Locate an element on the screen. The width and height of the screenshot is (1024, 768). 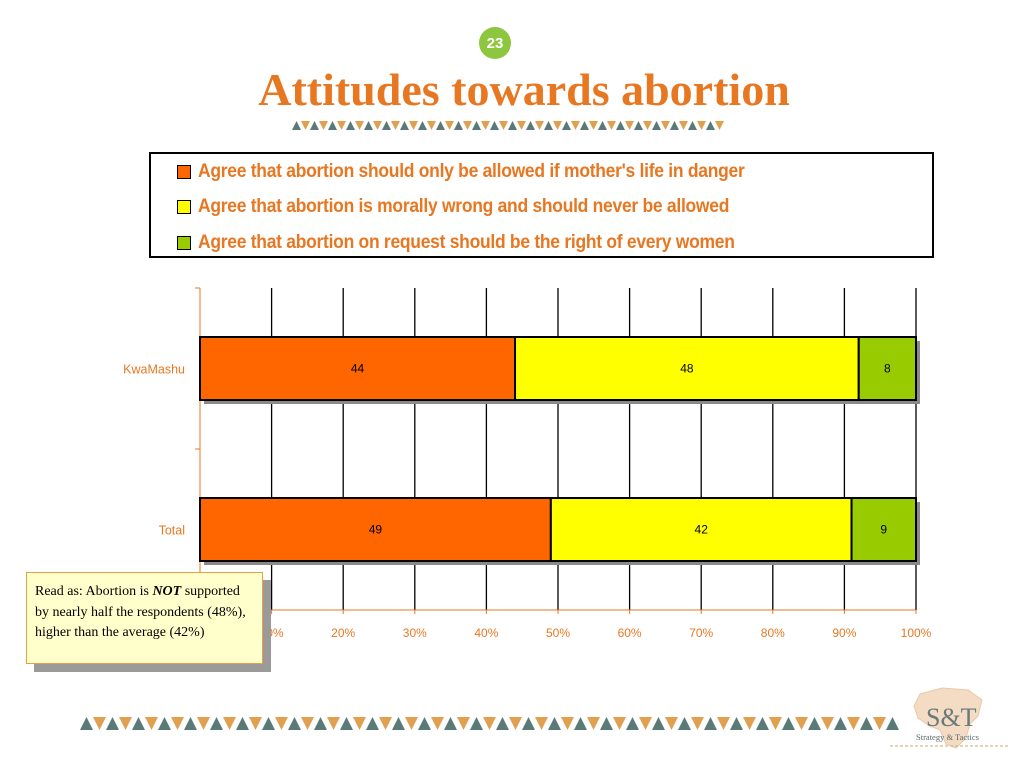
x-tick-label: 70% is located at coordinates (701, 633).